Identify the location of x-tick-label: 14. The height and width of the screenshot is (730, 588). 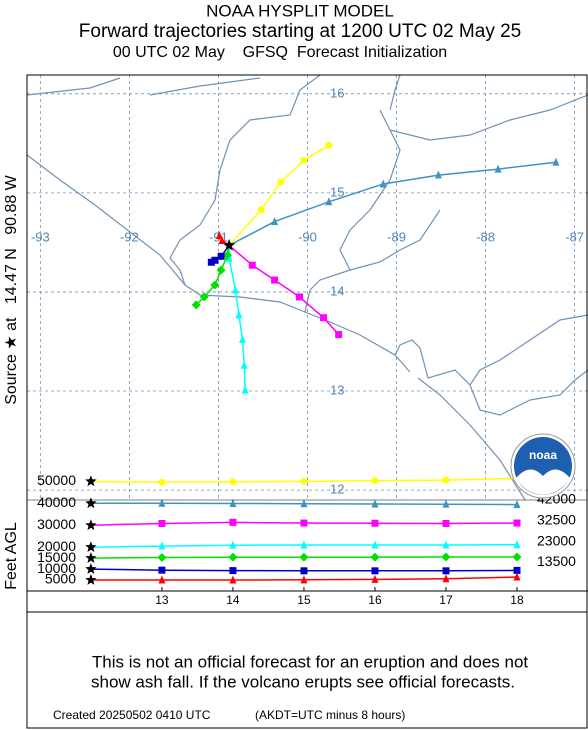
(233, 600).